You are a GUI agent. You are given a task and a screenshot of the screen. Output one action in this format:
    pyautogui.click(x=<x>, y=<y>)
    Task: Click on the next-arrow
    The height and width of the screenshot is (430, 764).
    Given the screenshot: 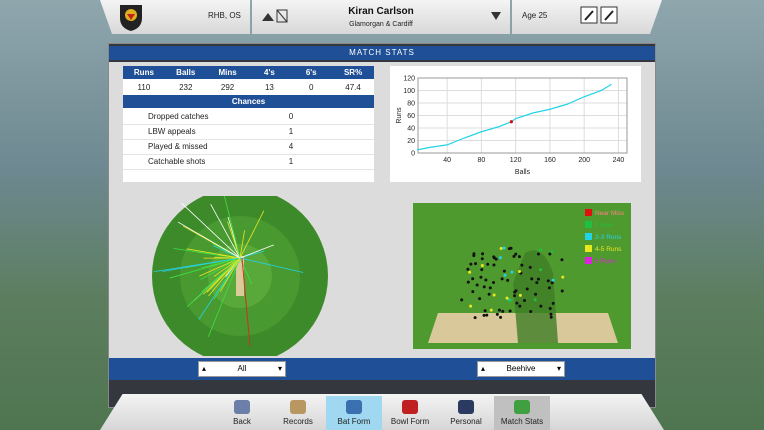 What is the action you would take?
    pyautogui.click(x=496, y=16)
    